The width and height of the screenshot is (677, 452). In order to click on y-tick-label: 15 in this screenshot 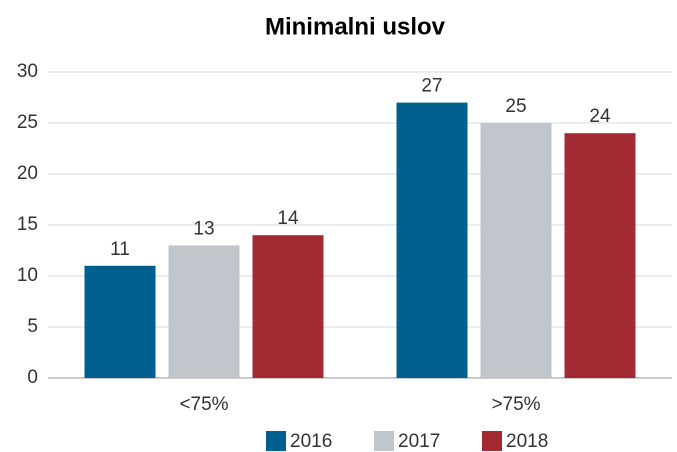, I will do `click(27, 224)`.